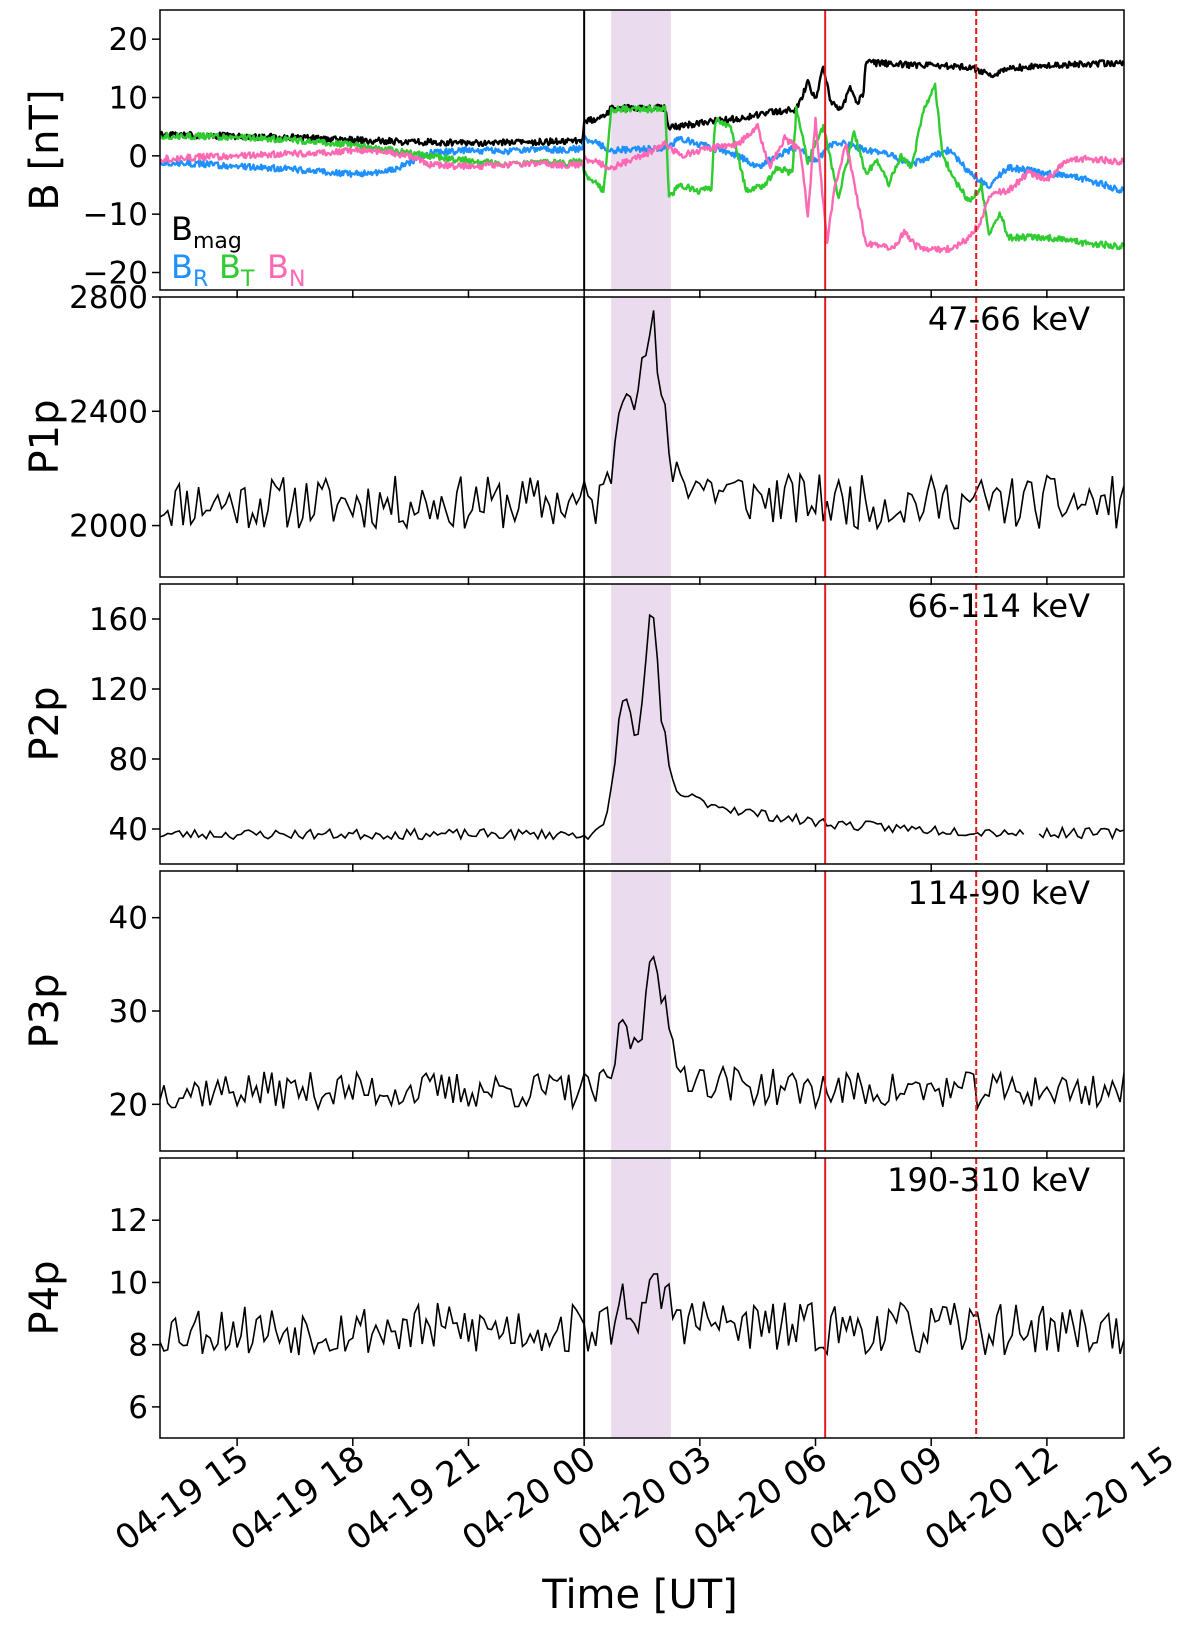 This screenshot has height=1630, width=1200. Describe the element at coordinates (999, 606) in the screenshot. I see `energy-channel-label: 66-114 keV` at that location.